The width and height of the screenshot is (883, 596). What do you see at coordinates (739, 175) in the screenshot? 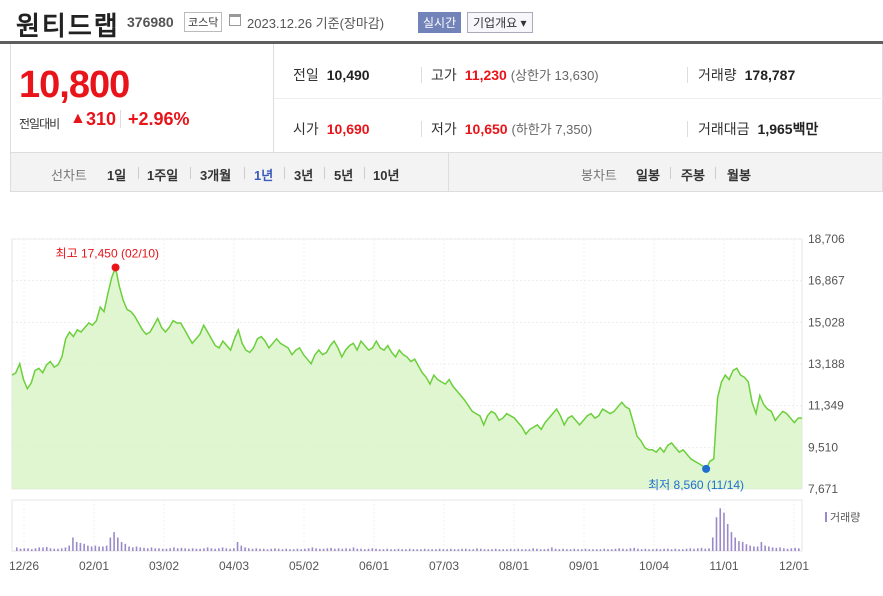
I see `candle-tab-monthly: 월봉` at bounding box center [739, 175].